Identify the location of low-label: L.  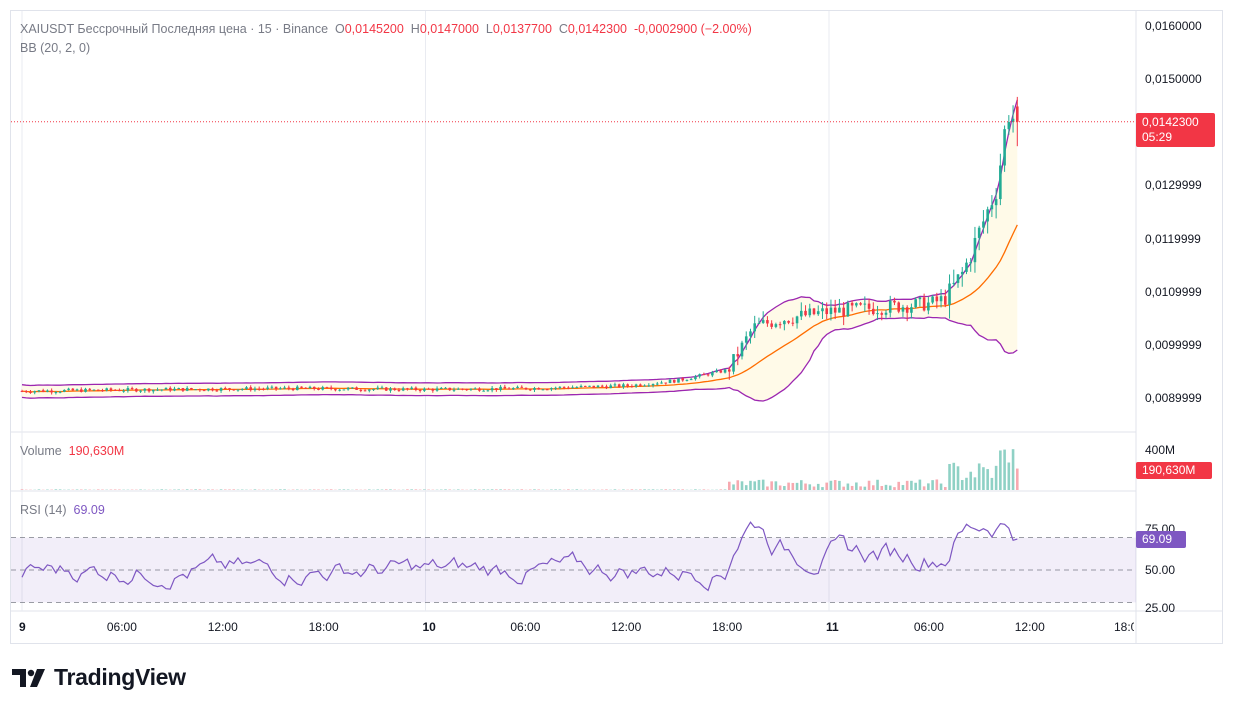
(489, 29).